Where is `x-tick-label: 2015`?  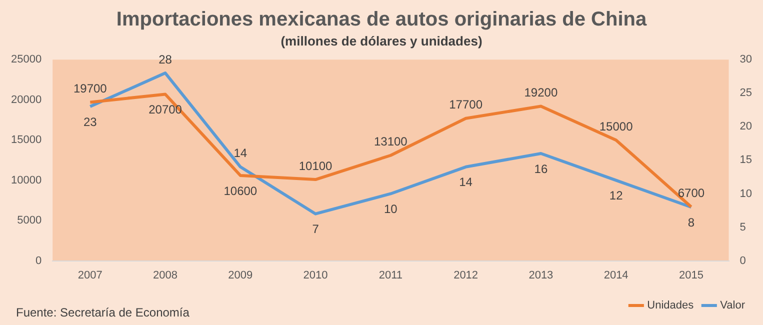 x-tick-label: 2015 is located at coordinates (691, 275).